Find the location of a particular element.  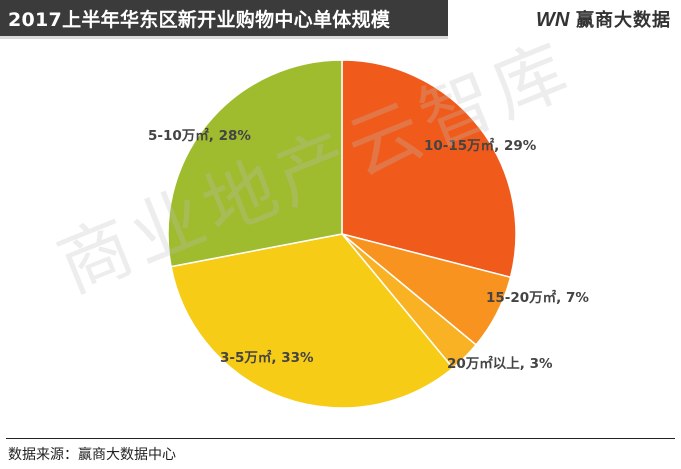

brand-logo-icon: WN is located at coordinates (553, 19).